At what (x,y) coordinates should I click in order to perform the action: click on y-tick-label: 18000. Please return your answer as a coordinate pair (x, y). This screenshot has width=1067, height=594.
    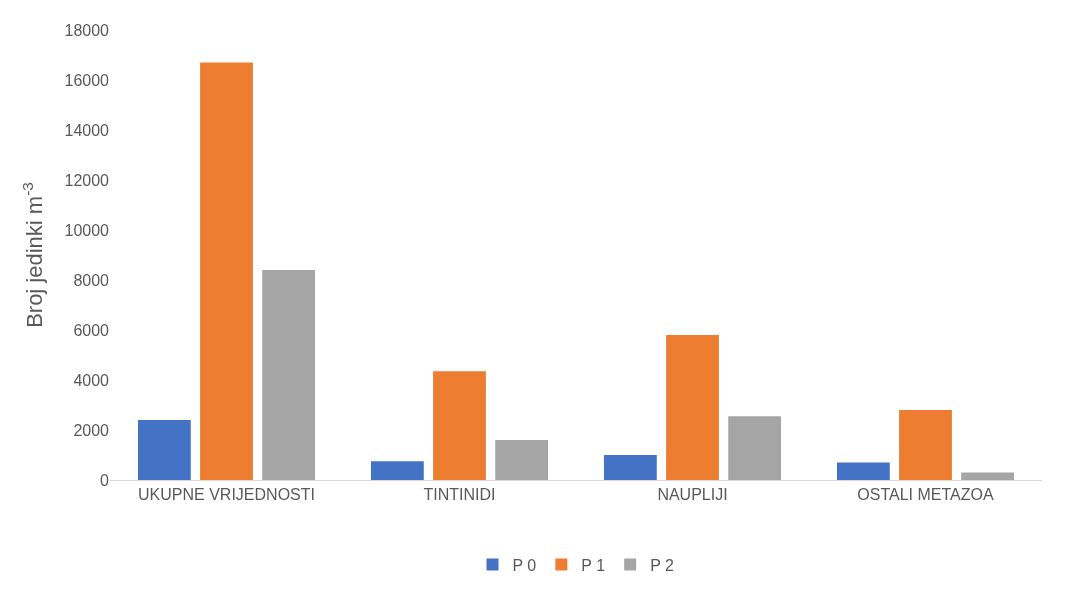
    Looking at the image, I should click on (87, 30).